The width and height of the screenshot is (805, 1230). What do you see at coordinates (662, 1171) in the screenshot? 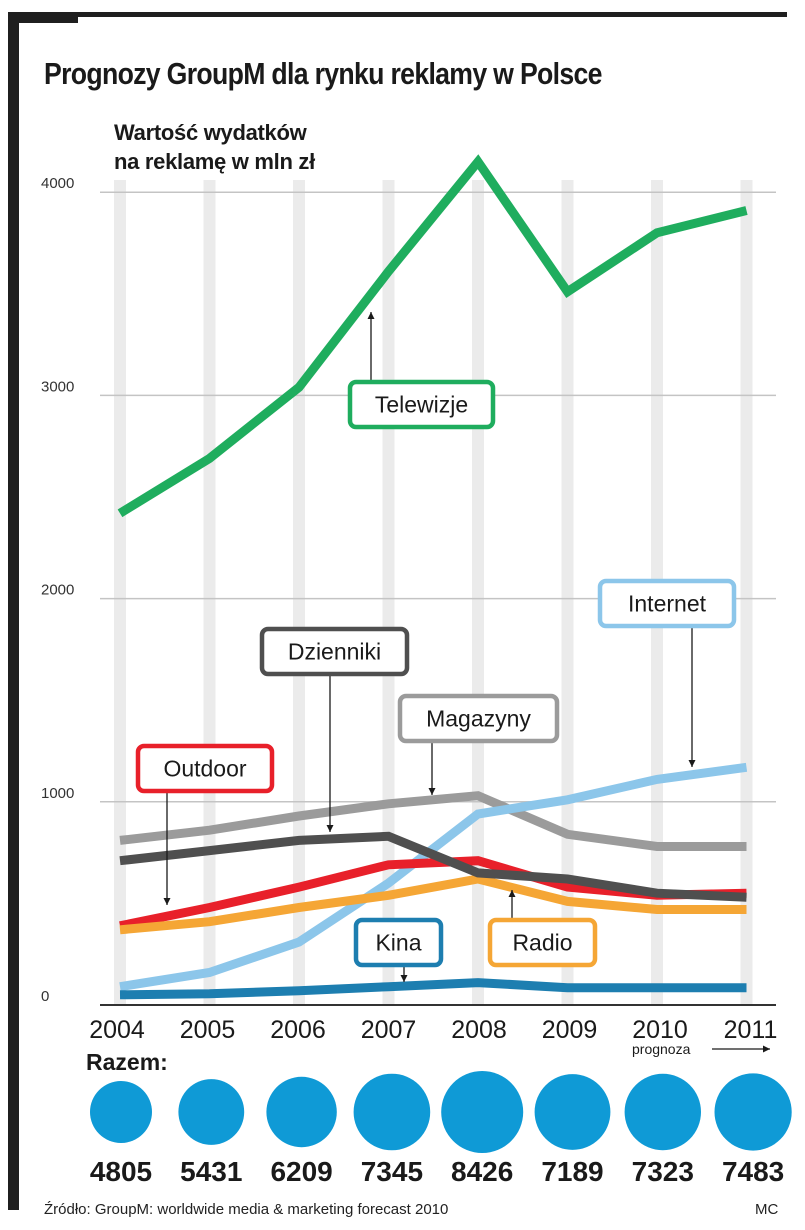
I see `total-value-2010: 7323` at bounding box center [662, 1171].